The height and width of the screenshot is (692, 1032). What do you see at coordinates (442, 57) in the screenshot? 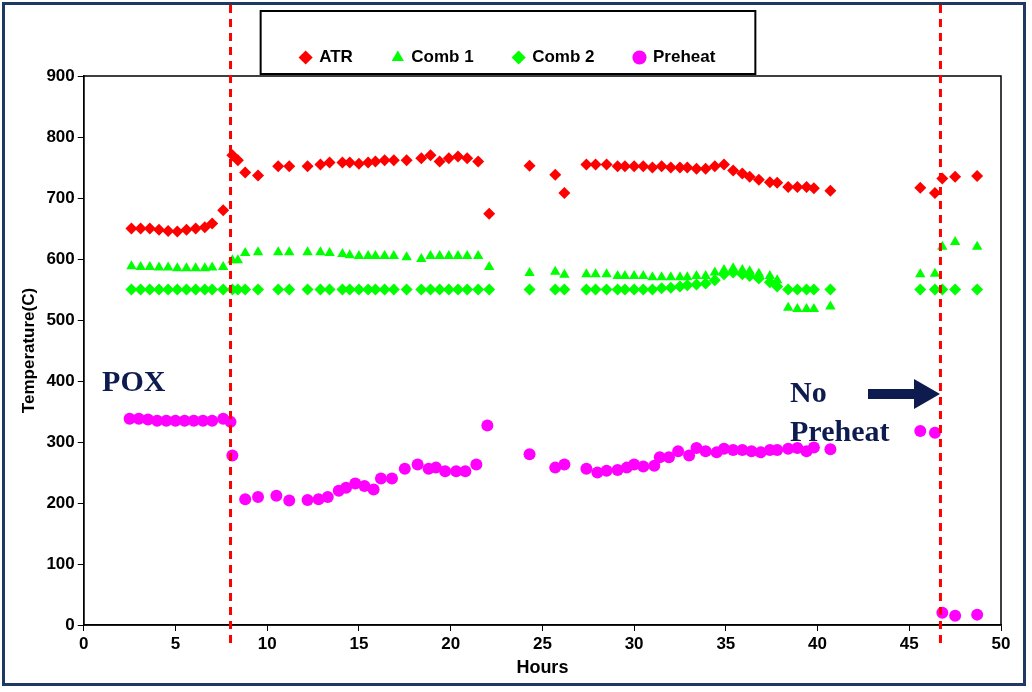
I see `legend-label: Comb 1` at bounding box center [442, 57].